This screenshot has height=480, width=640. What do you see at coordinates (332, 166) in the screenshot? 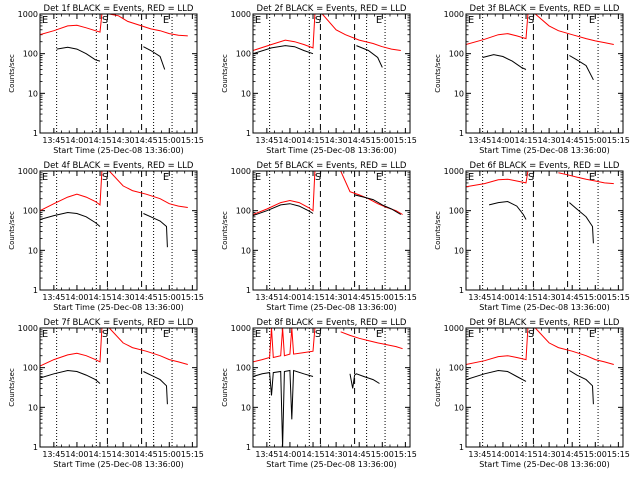
I see `panel-title: Det 5f BLACK = Events, RED = LLD` at bounding box center [332, 166].